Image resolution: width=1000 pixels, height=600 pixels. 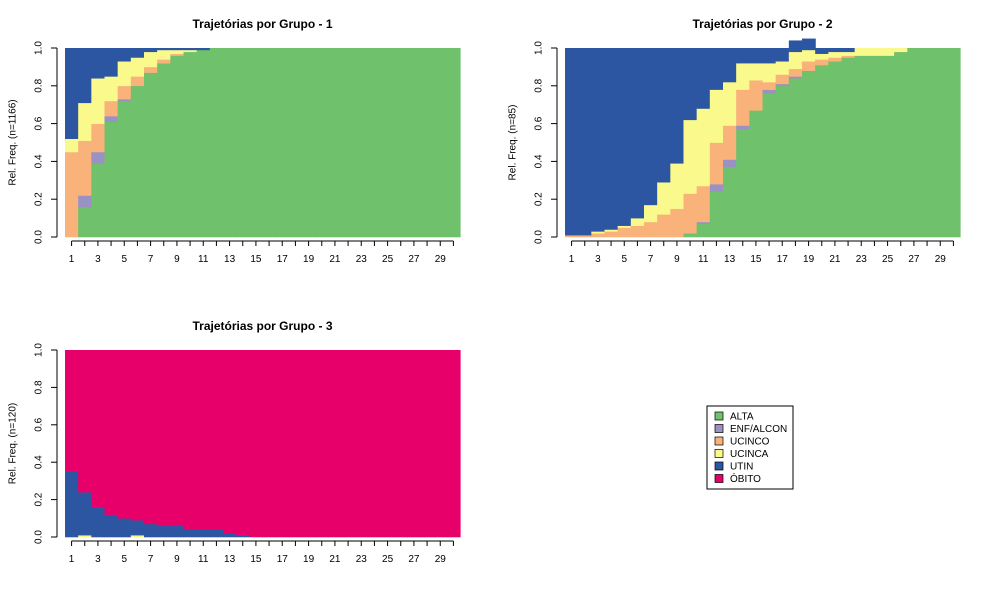 I want to click on bar-segment--bito-day-14, so click(x=243, y=443).